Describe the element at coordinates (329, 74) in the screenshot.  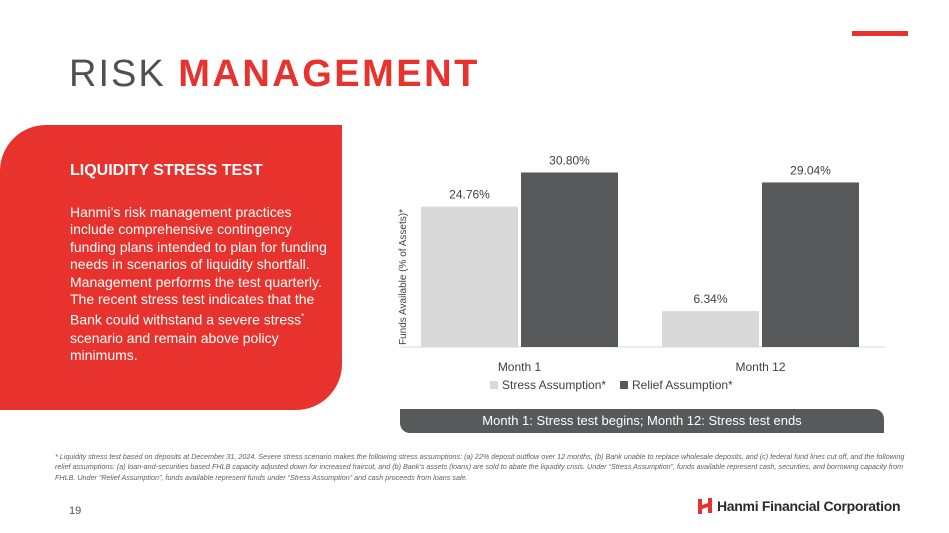
I see `title-part-management: MANAGEMENT` at that location.